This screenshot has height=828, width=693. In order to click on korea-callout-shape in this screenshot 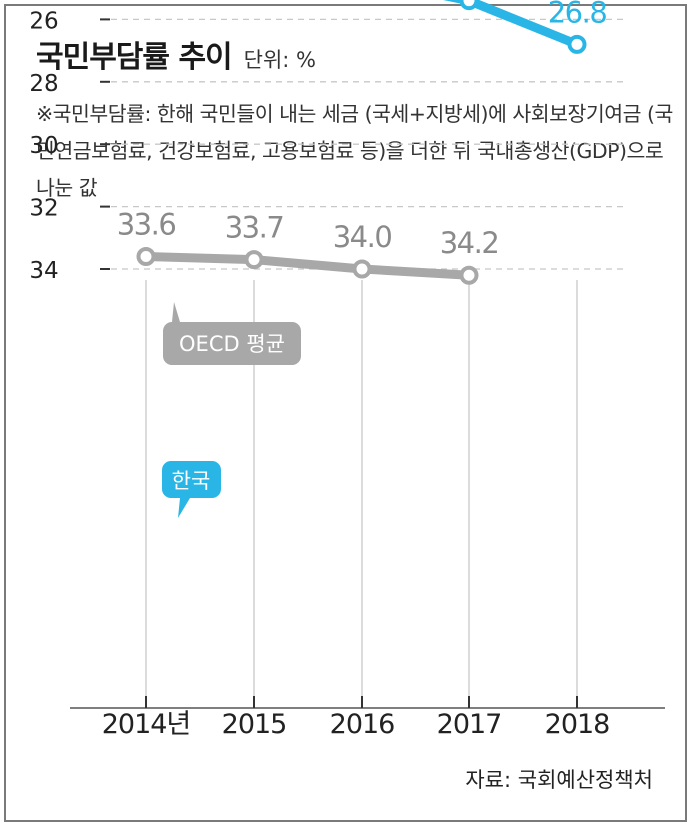, I will do `click(191, 489)`.